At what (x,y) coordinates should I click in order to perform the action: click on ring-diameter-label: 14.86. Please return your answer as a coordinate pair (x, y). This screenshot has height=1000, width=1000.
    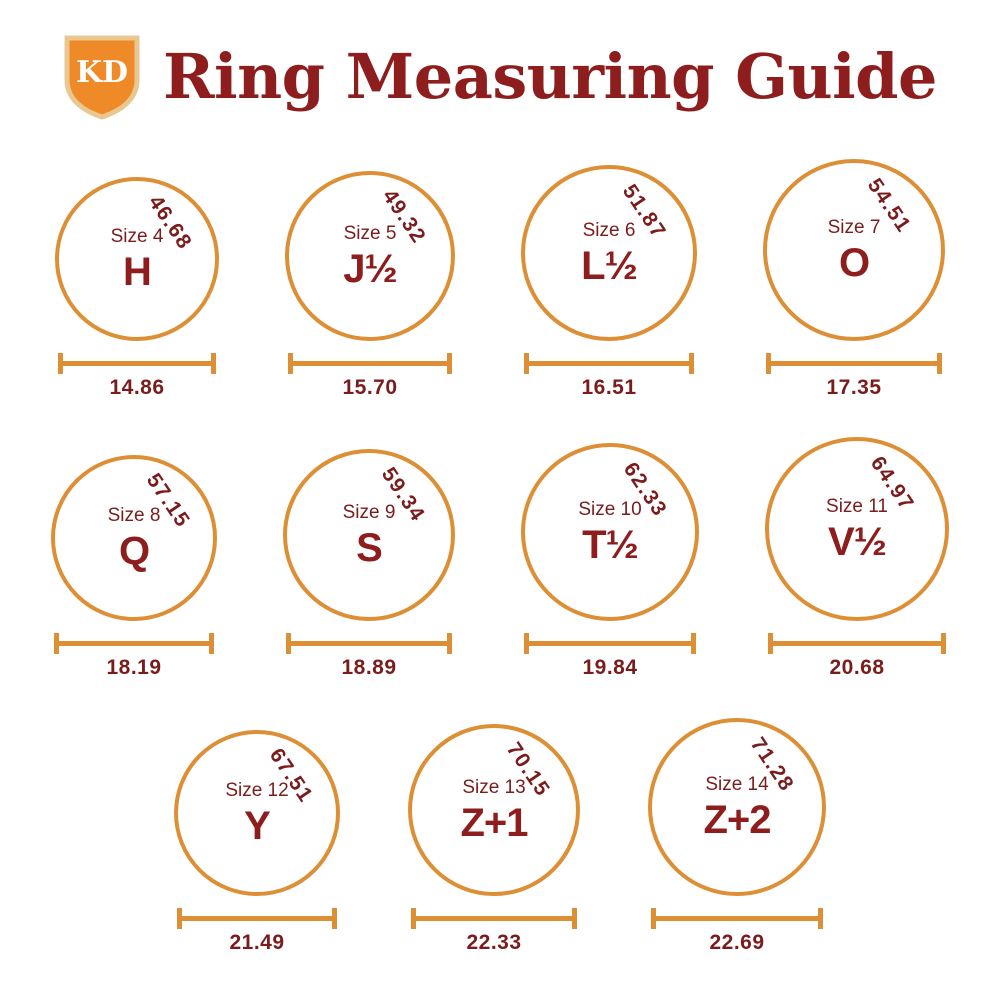
    Looking at the image, I should click on (137, 387).